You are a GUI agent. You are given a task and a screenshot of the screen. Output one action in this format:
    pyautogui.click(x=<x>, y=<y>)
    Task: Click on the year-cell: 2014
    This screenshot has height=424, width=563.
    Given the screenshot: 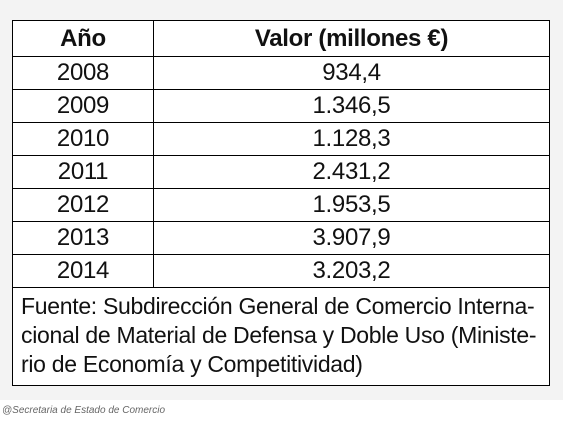 What is the action you would take?
    pyautogui.click(x=83, y=271)
    